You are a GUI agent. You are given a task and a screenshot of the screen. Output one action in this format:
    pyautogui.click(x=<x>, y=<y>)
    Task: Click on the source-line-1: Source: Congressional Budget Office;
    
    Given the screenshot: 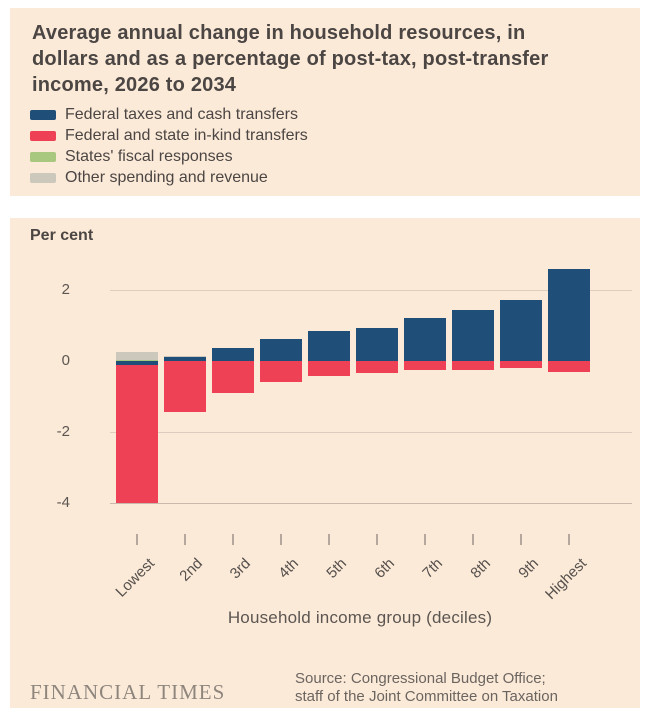 What is the action you would take?
    pyautogui.click(x=420, y=678)
    